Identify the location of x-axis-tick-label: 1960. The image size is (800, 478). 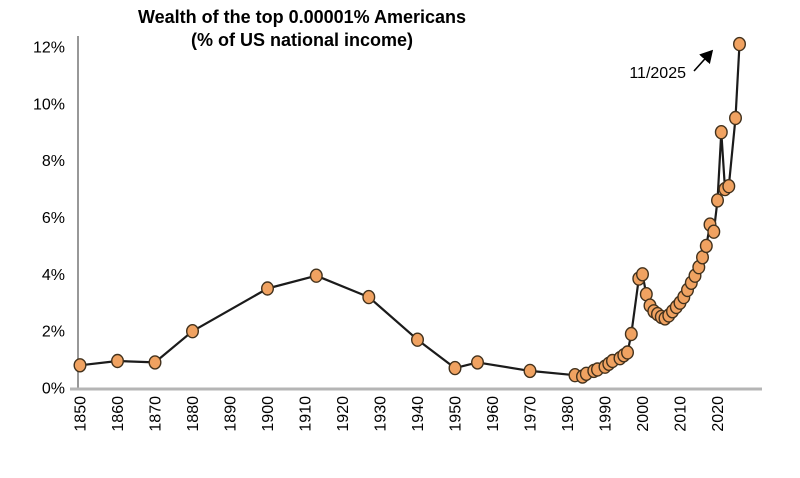
(493, 414).